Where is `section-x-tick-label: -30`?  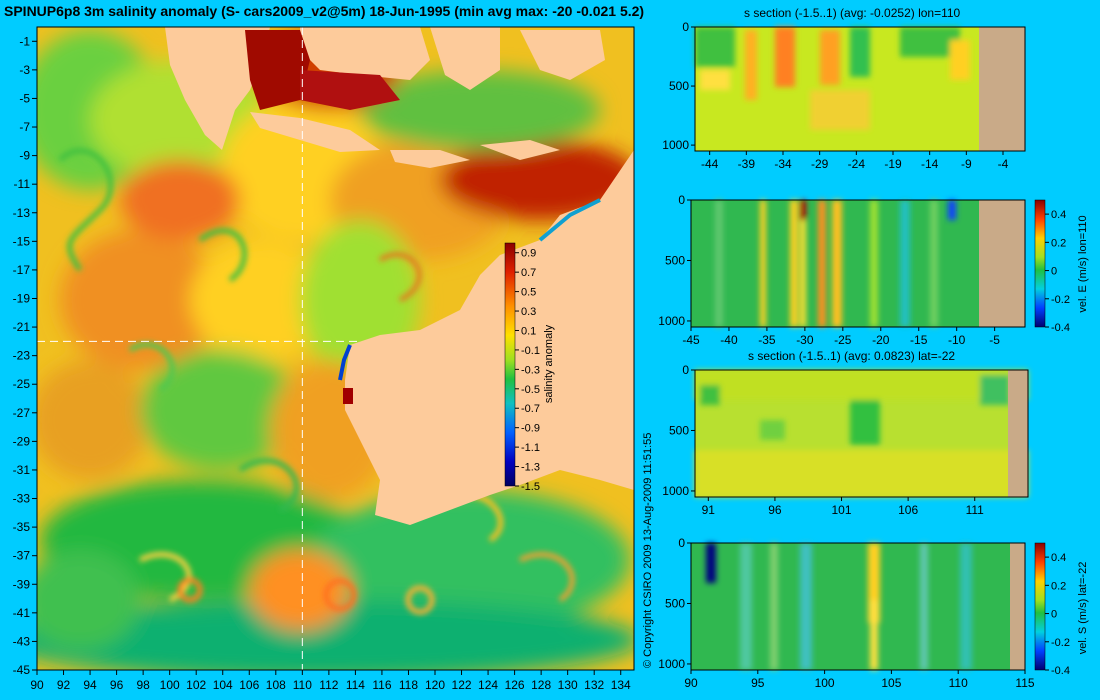 section-x-tick-label: -30 is located at coordinates (805, 340).